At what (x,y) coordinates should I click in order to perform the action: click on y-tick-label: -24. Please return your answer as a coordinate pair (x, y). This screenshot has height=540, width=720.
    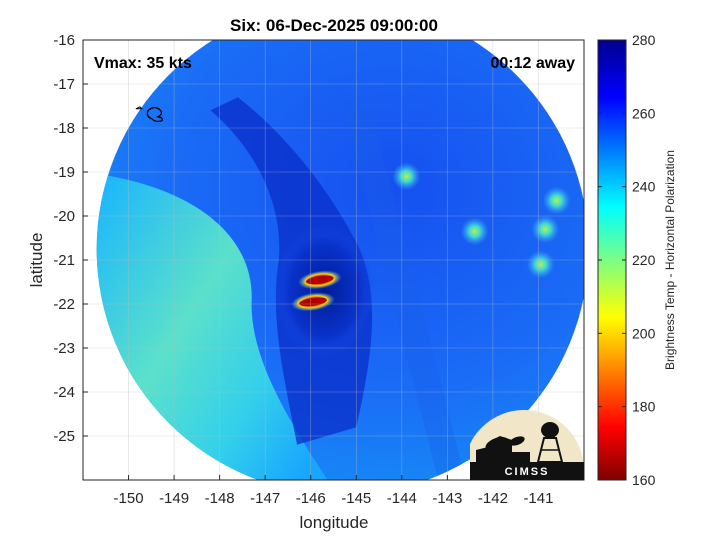
    Looking at the image, I should click on (64, 392).